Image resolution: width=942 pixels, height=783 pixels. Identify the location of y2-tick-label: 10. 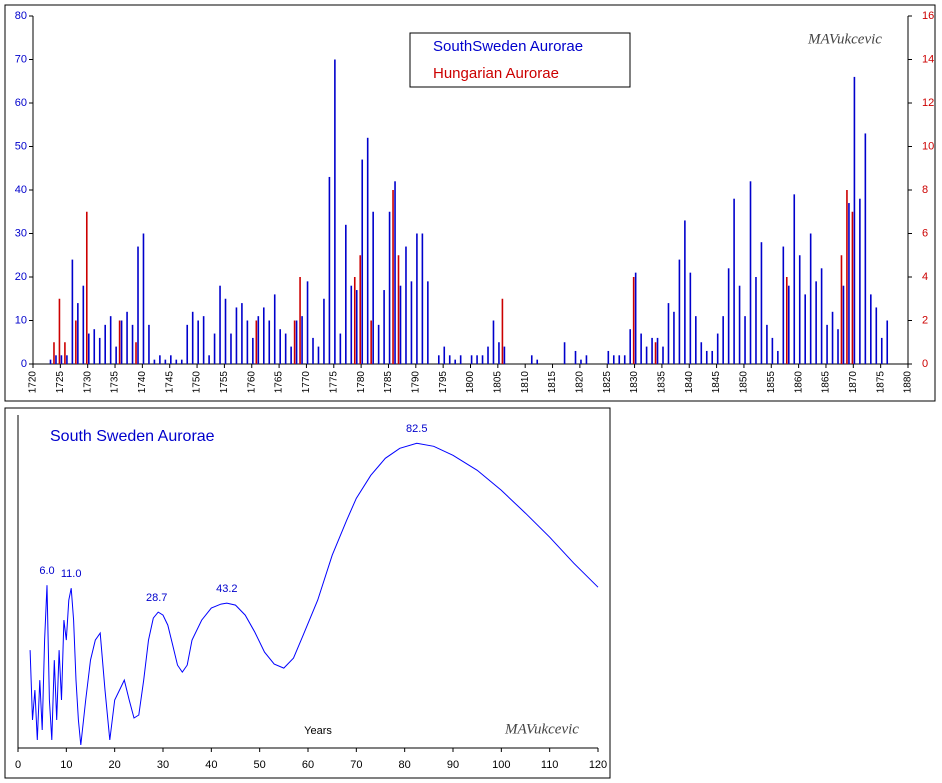
(928, 146).